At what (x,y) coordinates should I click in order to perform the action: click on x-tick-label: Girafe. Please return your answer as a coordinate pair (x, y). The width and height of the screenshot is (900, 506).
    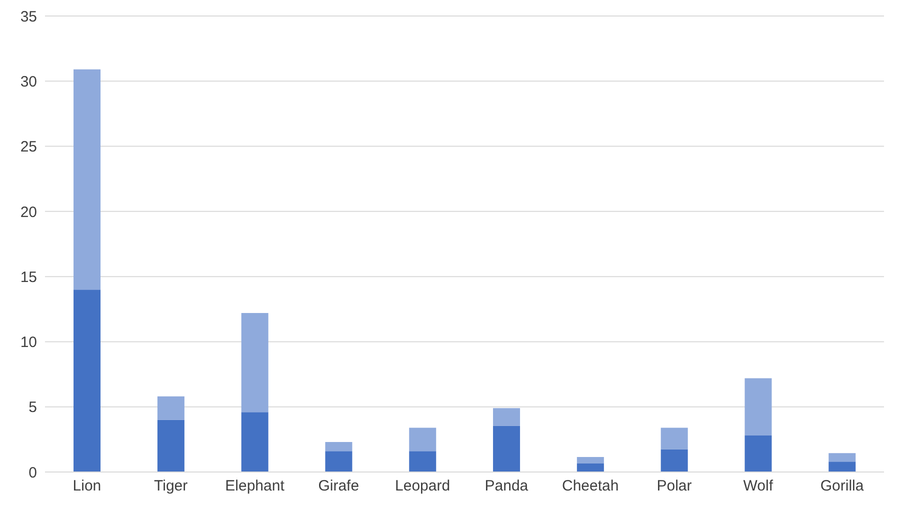
    Looking at the image, I should click on (339, 486).